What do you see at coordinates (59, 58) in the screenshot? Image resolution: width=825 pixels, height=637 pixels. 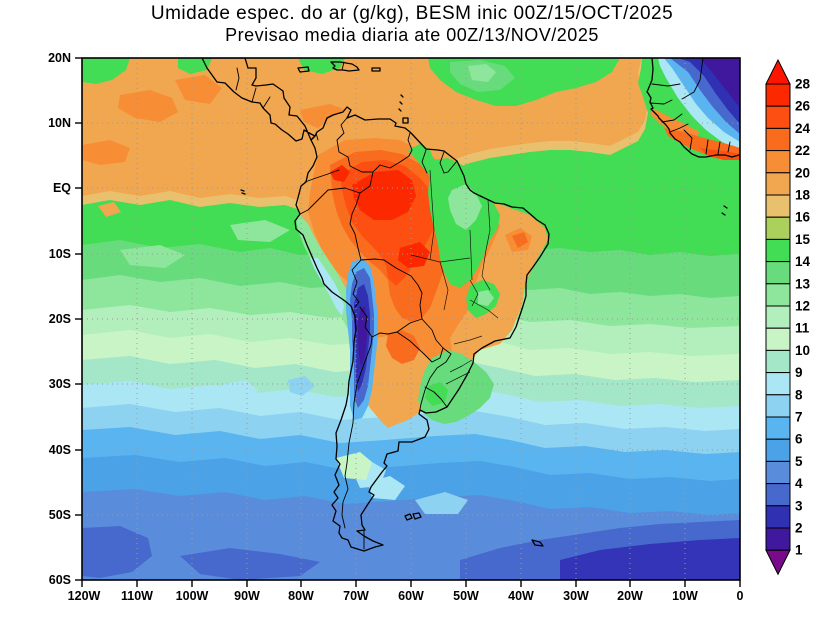 I see `y-tick-label: 20N` at bounding box center [59, 58].